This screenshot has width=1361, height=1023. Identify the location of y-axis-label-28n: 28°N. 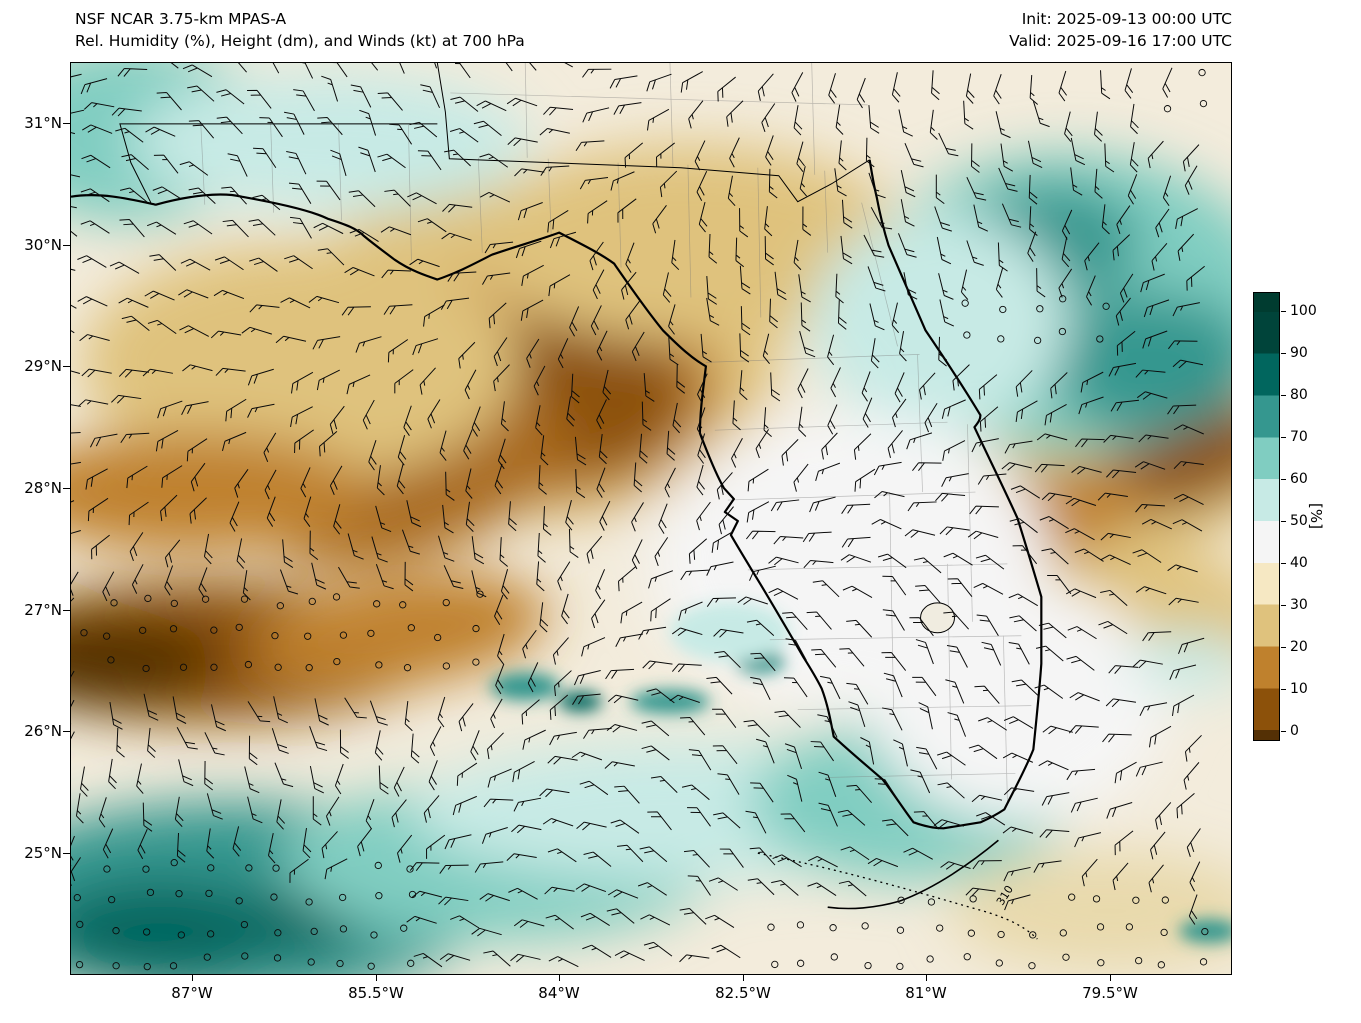
(43, 488).